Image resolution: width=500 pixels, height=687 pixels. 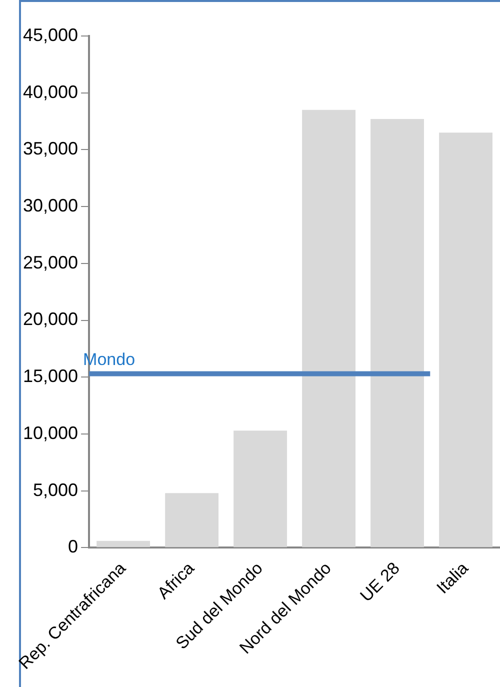 What do you see at coordinates (50, 148) in the screenshot?
I see `y-tick-label: 35,000` at bounding box center [50, 148].